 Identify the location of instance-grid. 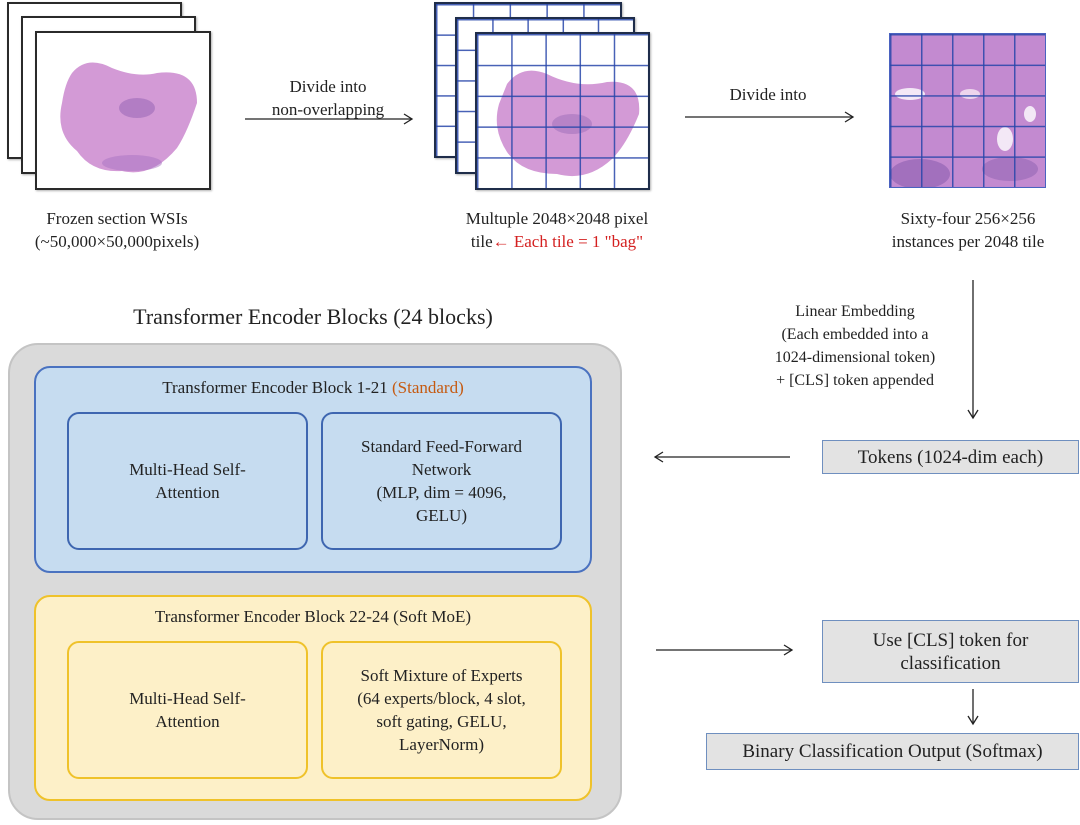
(967, 110).